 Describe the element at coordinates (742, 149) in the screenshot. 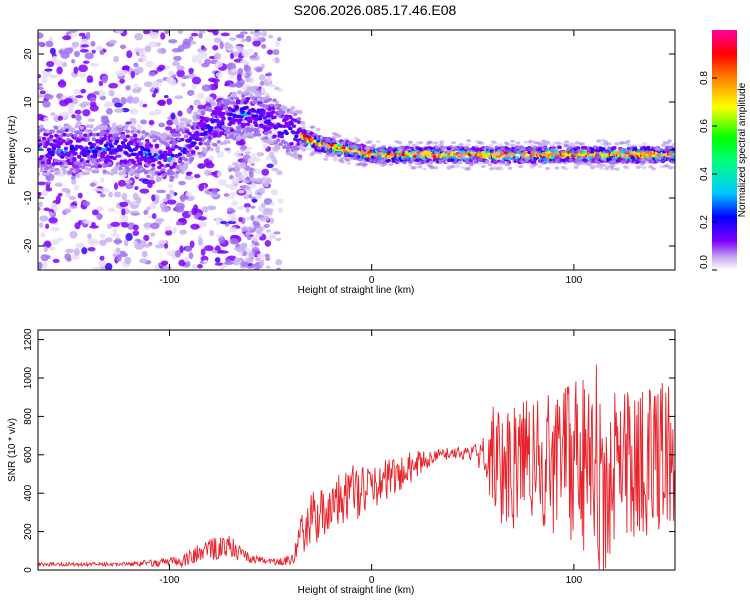

I see `colorbar-label: Normalized spectral amplitude` at that location.